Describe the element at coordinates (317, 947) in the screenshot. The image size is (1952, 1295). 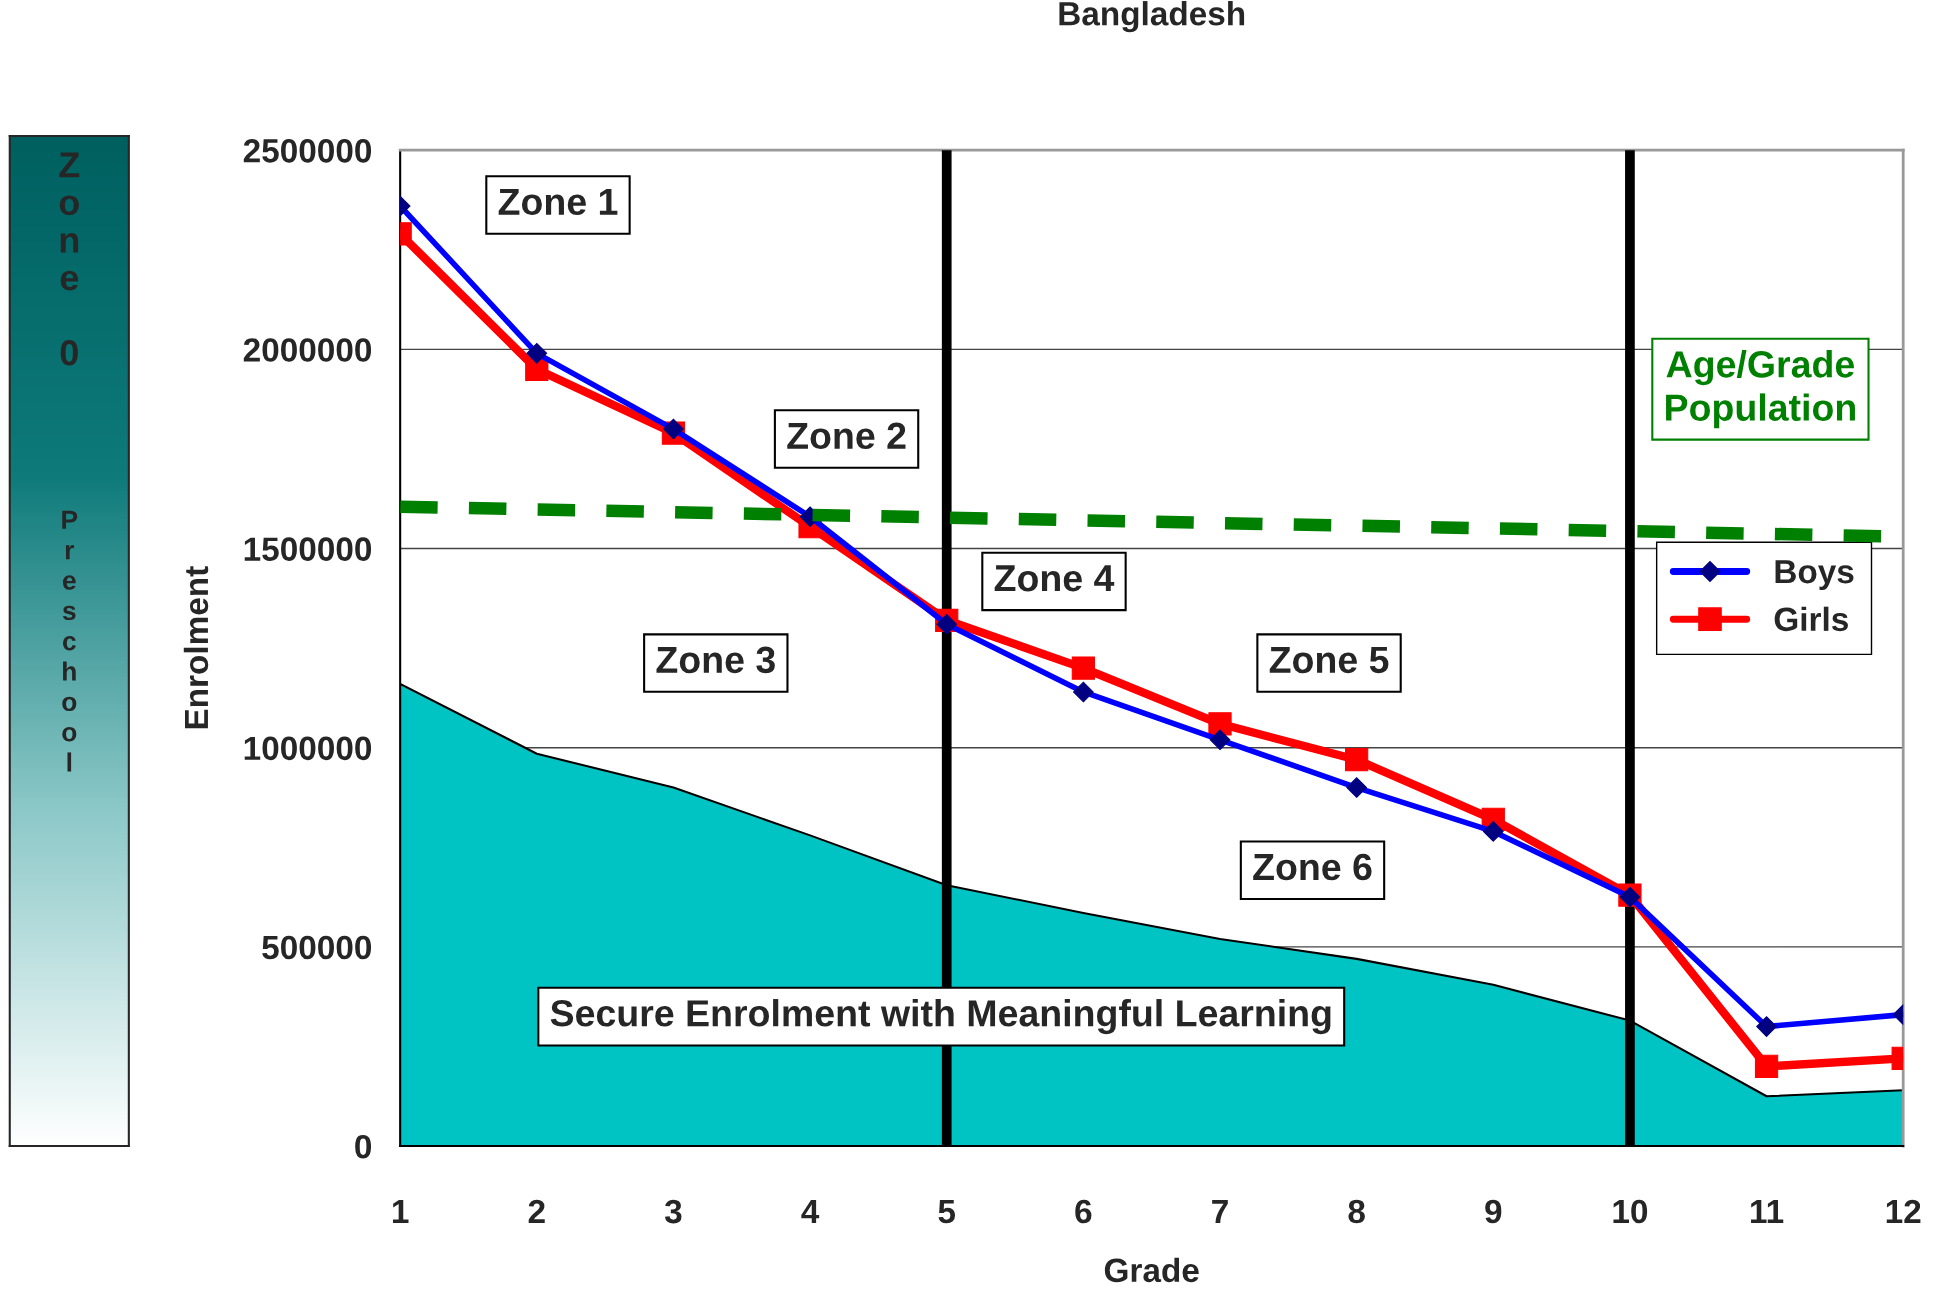
I see `y-tick-label: 500000` at that location.